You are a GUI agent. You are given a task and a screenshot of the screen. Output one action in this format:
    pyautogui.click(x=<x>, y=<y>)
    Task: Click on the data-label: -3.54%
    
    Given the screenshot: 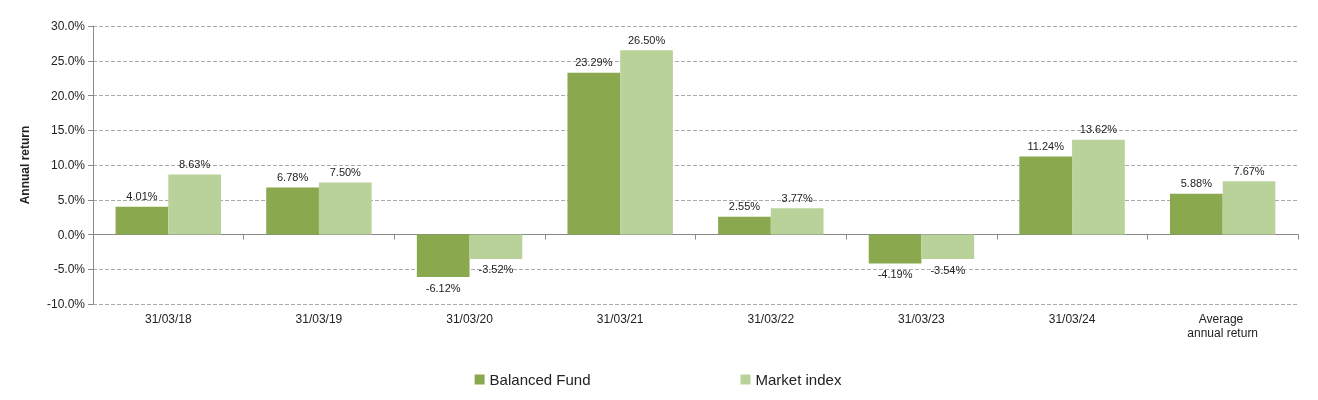 What is the action you would take?
    pyautogui.click(x=948, y=269)
    